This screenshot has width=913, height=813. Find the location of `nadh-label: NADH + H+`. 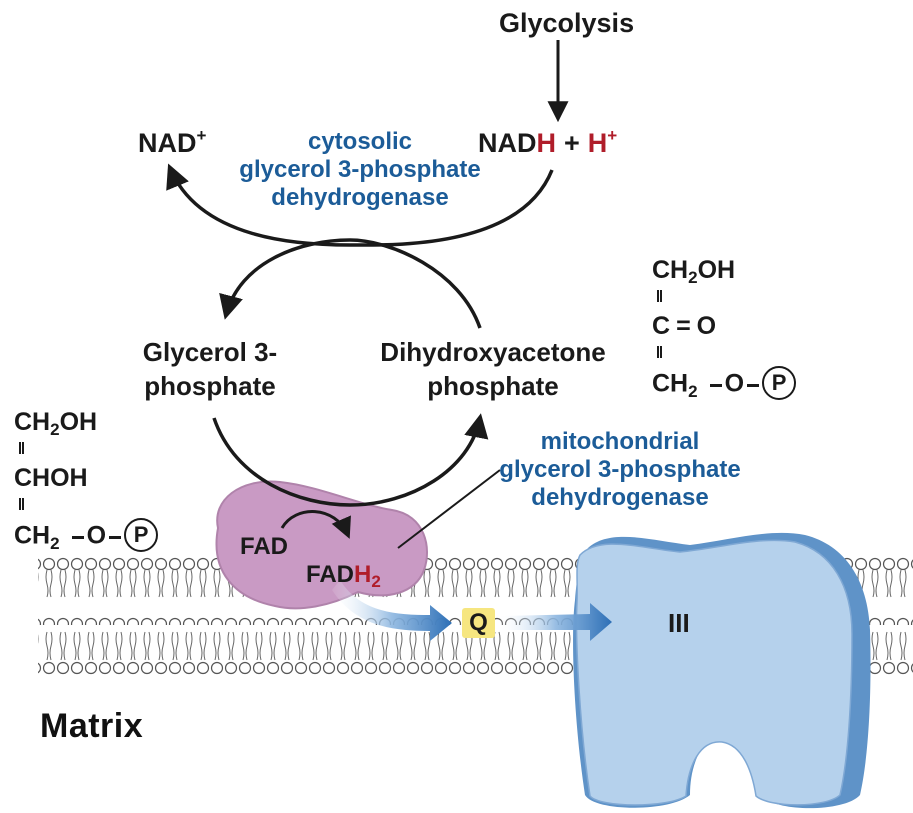

nadh-label: NADH + H+ is located at coordinates (548, 142).